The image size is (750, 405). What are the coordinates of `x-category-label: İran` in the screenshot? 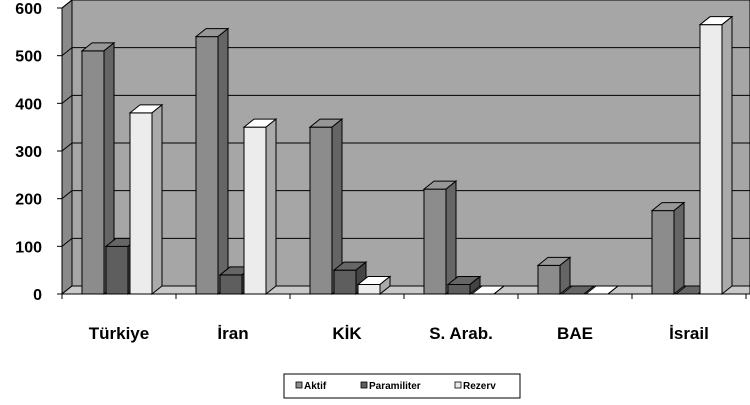 It's located at (232, 333).